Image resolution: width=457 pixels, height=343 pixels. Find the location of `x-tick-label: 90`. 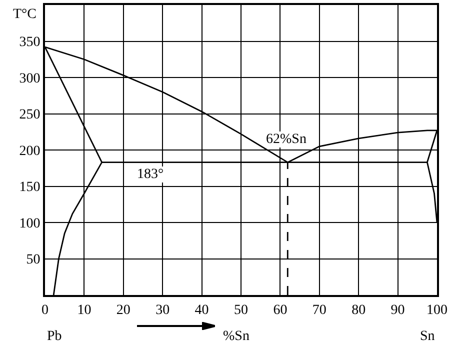

x-tick-label: 90 is located at coordinates (397, 310).